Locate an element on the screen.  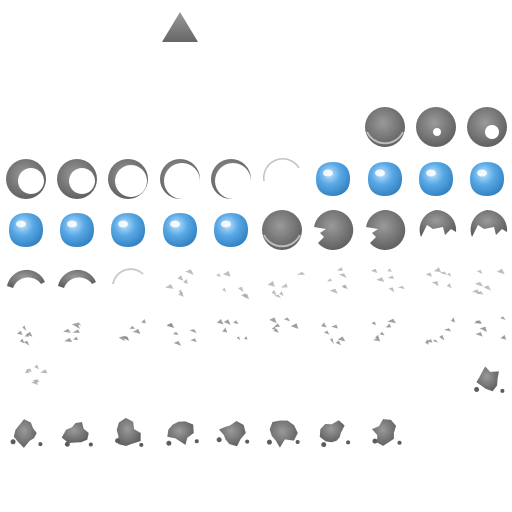
ring-faint-sprite is located at coordinates (281, 170).